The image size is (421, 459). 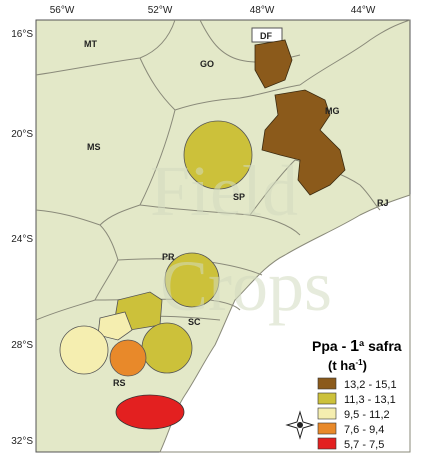 I want to click on state-label: MT, so click(x=90, y=44).